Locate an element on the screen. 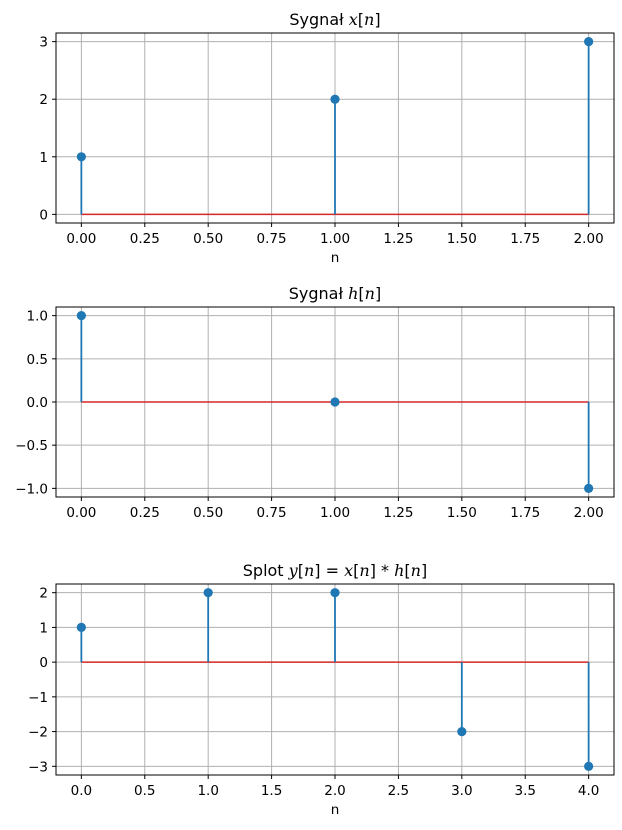 The image size is (622, 830). x-tick-label: 1.0 is located at coordinates (207, 791).